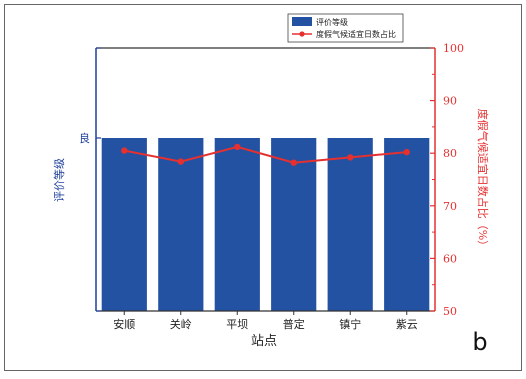 This screenshot has width=526, height=379. I want to click on x-tick-label-2: 平坝, so click(237, 324).